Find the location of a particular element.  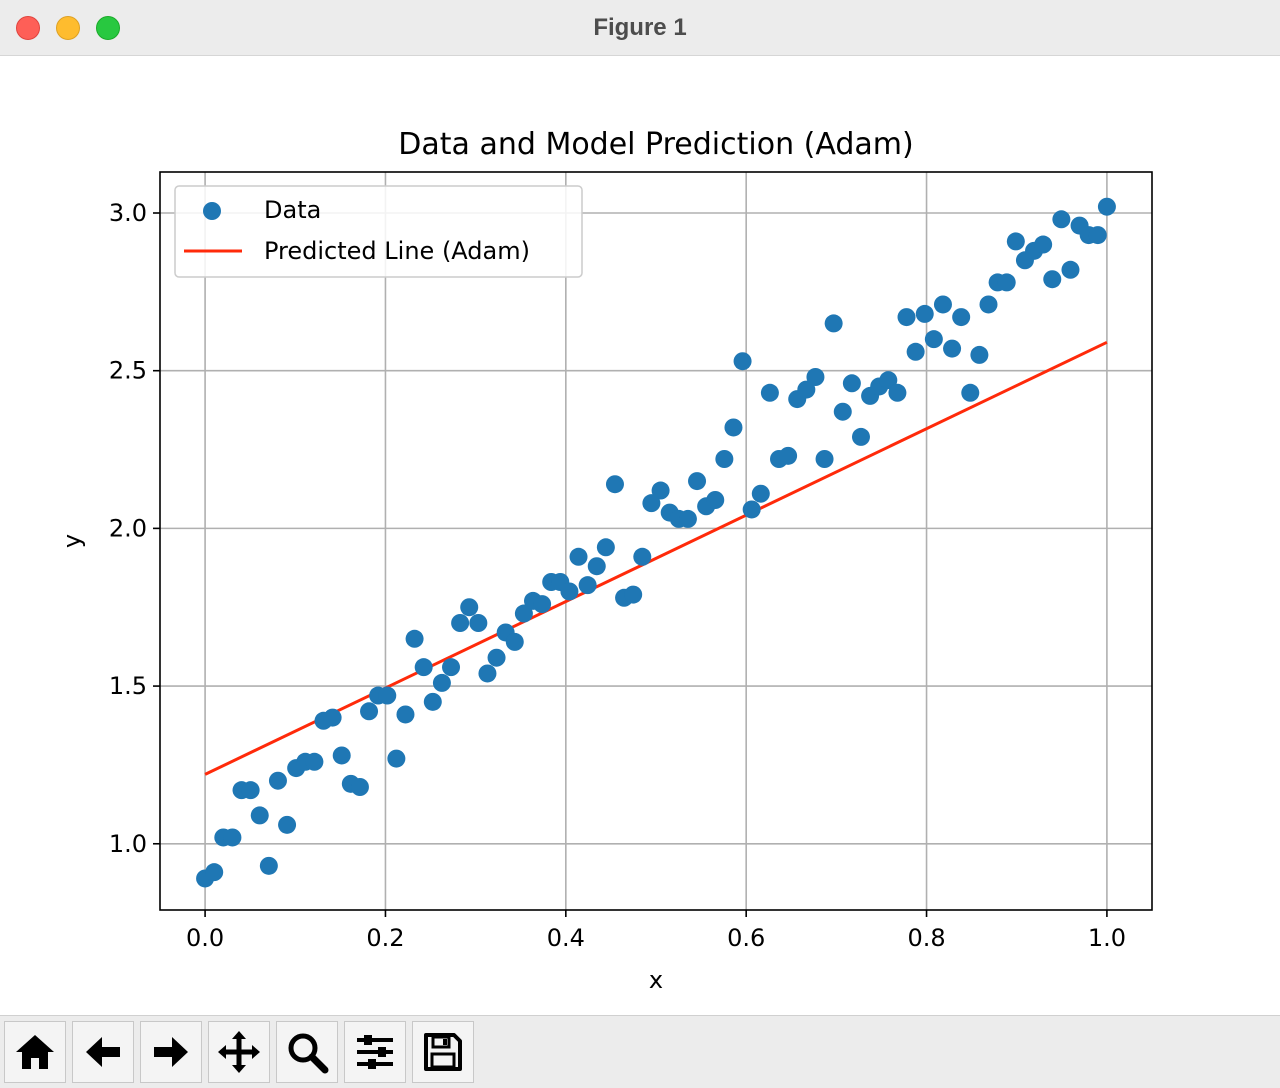

close-window-button is located at coordinates (28, 28).